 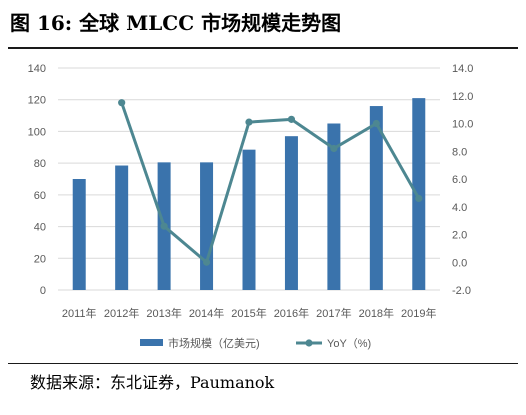 What do you see at coordinates (214, 343) in the screenshot?
I see `legend-label: 市场规模（亿美元)` at bounding box center [214, 343].